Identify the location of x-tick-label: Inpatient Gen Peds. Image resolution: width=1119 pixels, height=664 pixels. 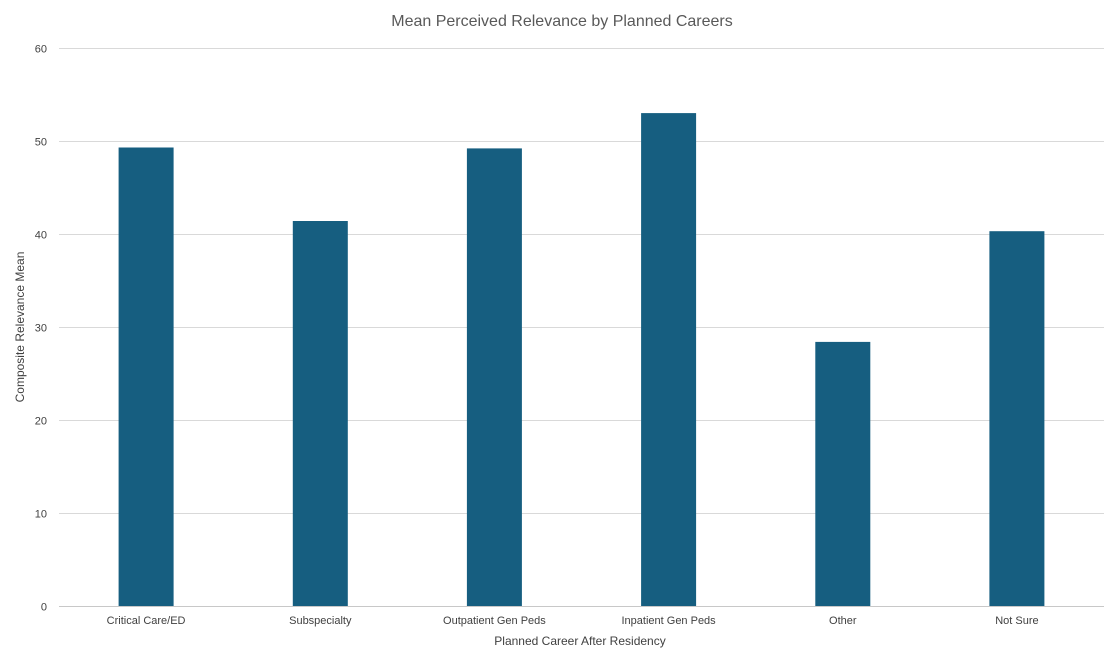
(669, 621).